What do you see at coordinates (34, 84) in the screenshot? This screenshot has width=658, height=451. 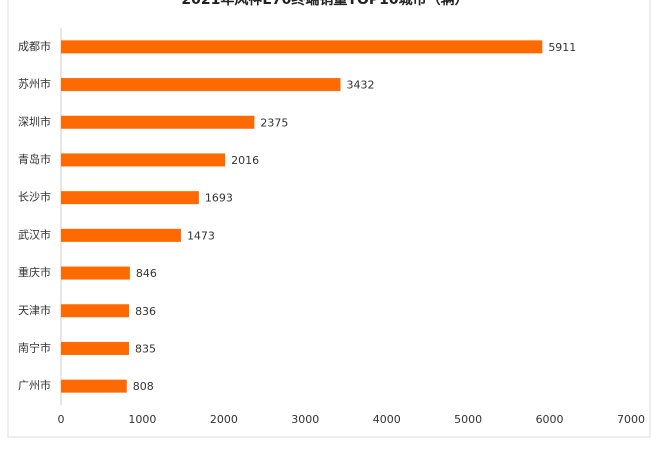 I see `y-tick-label: 苏州市` at bounding box center [34, 84].